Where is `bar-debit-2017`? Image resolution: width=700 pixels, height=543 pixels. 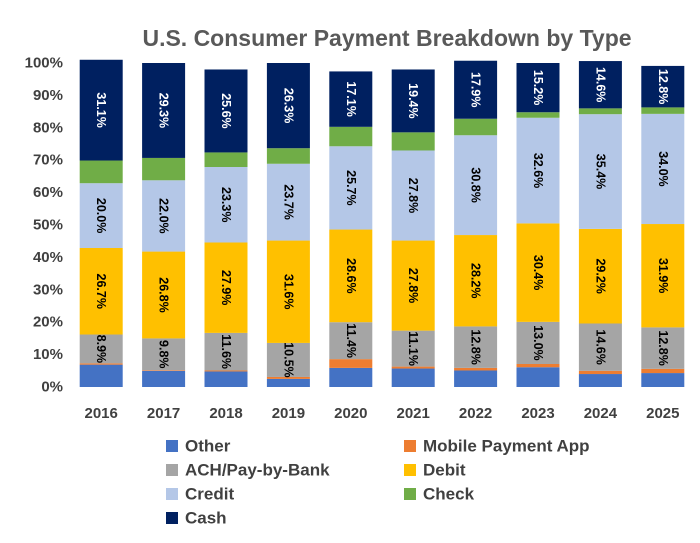 bar-debit-2017 is located at coordinates (164, 295).